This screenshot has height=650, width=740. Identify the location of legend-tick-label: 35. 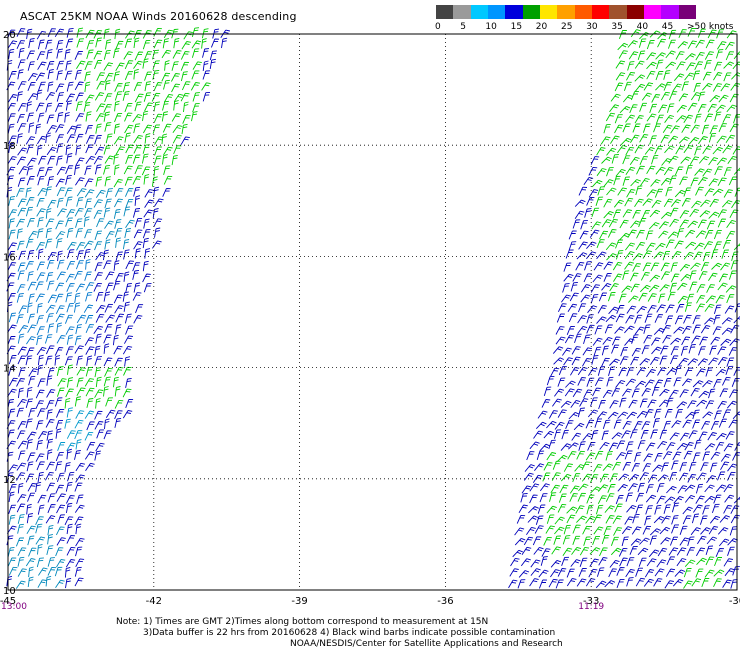
(617, 27).